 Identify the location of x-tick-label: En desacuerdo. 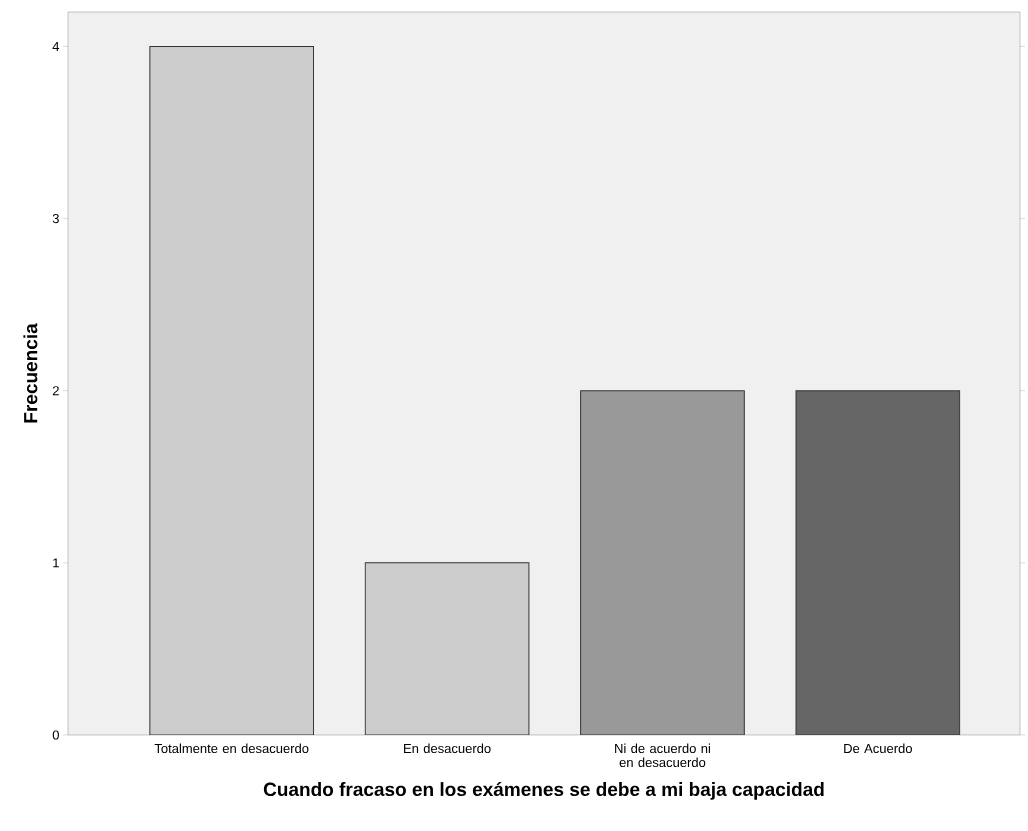
(447, 748).